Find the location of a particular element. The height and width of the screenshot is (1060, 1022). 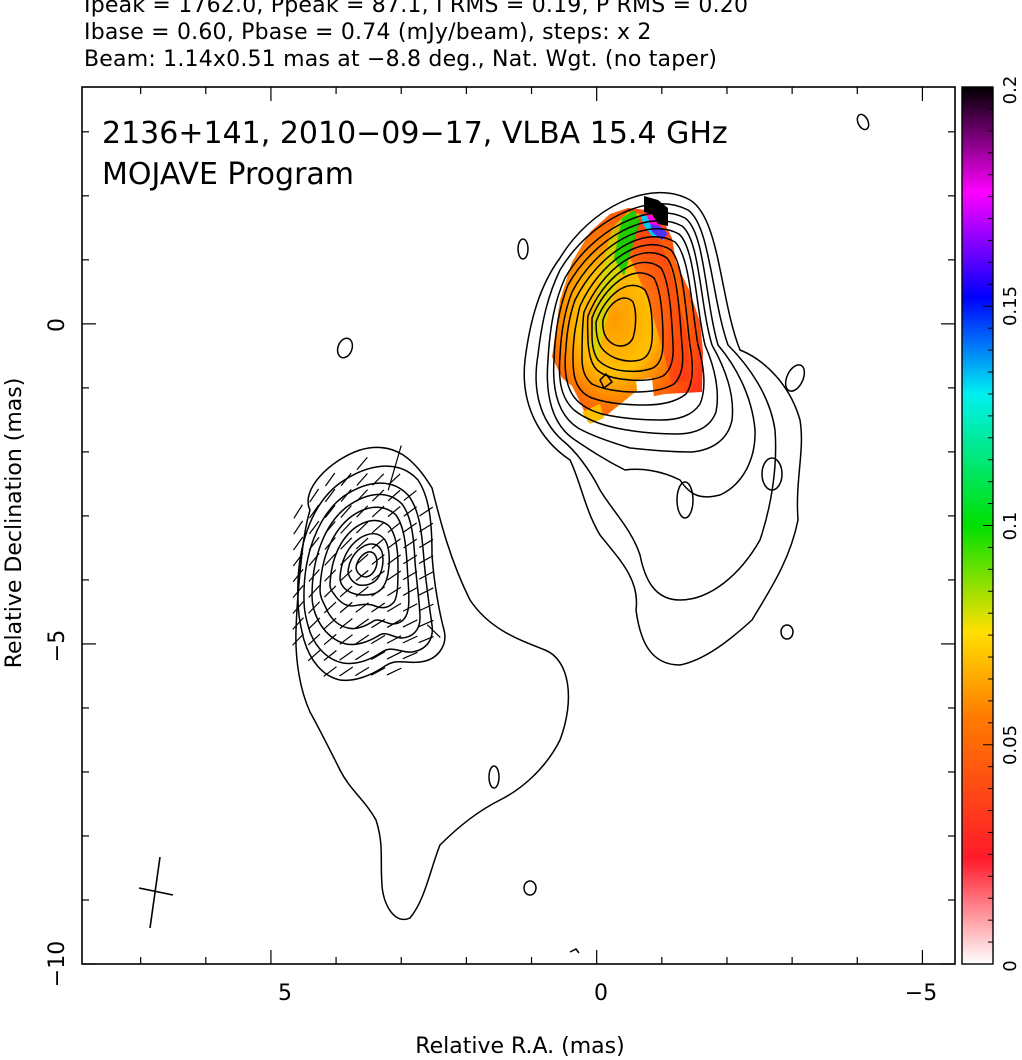

y-tick-label: −10 is located at coordinates (57, 964).